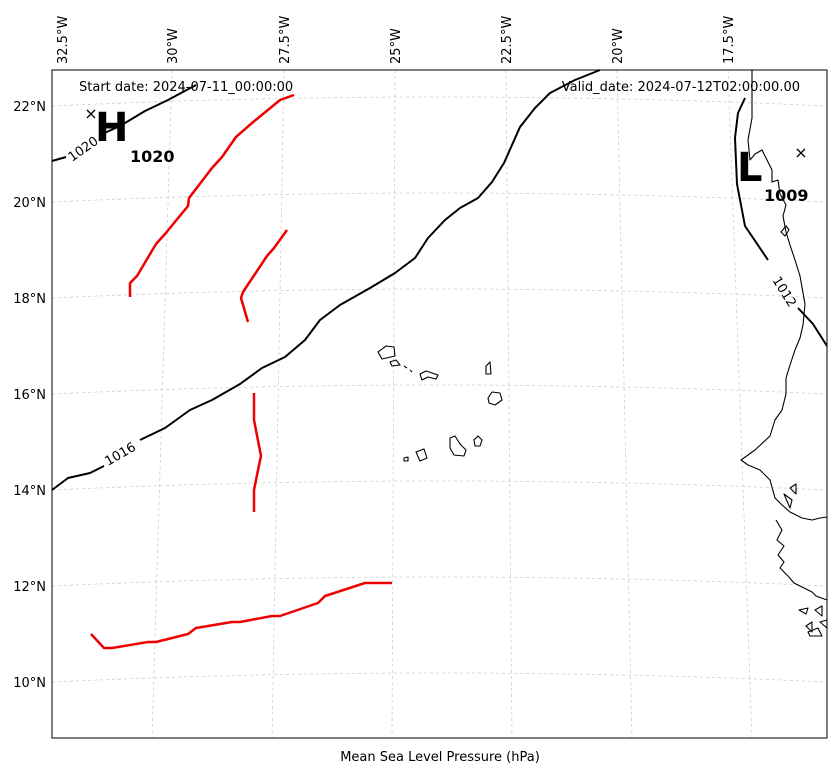 This screenshot has width=837, height=783. What do you see at coordinates (421, 455) in the screenshot?
I see `island-fogo` at bounding box center [421, 455].